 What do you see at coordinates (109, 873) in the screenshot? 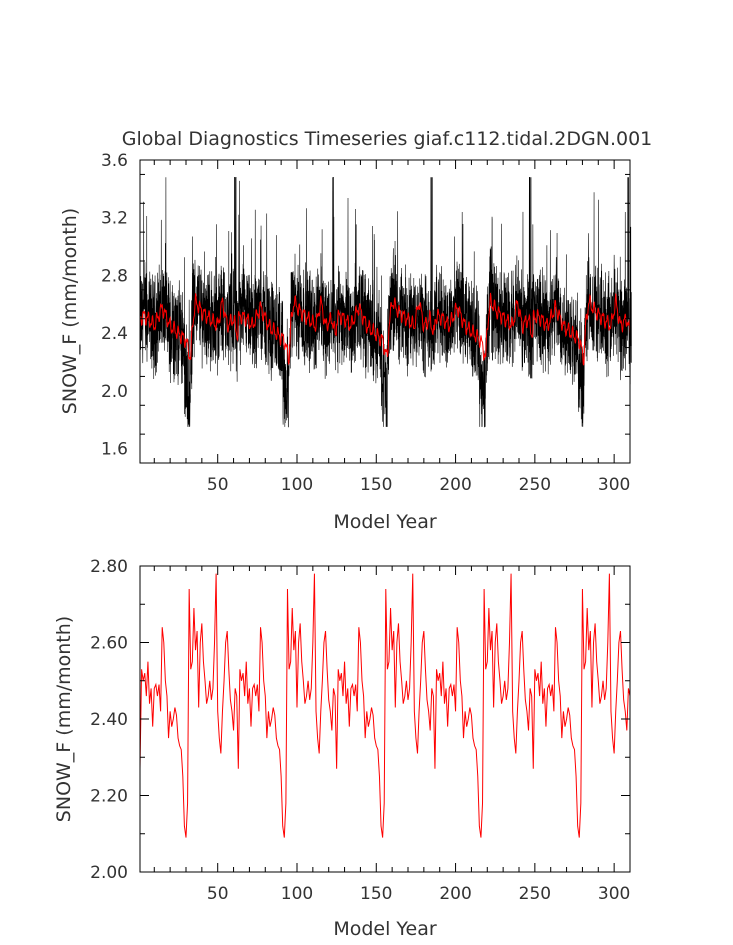
I see `y-tick-label: 2.00` at bounding box center [109, 873].